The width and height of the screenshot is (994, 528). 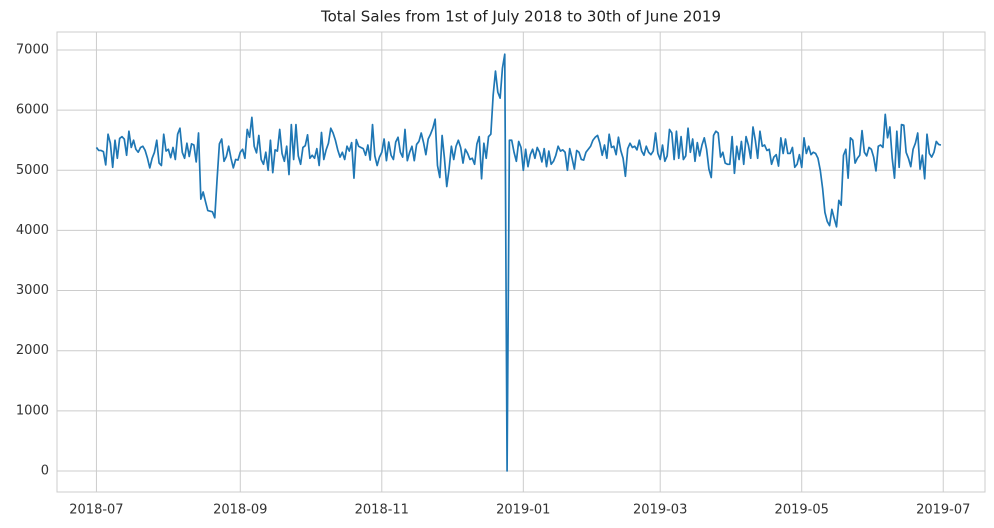 I want to click on x-tick-label: 2018-11, so click(x=382, y=510).